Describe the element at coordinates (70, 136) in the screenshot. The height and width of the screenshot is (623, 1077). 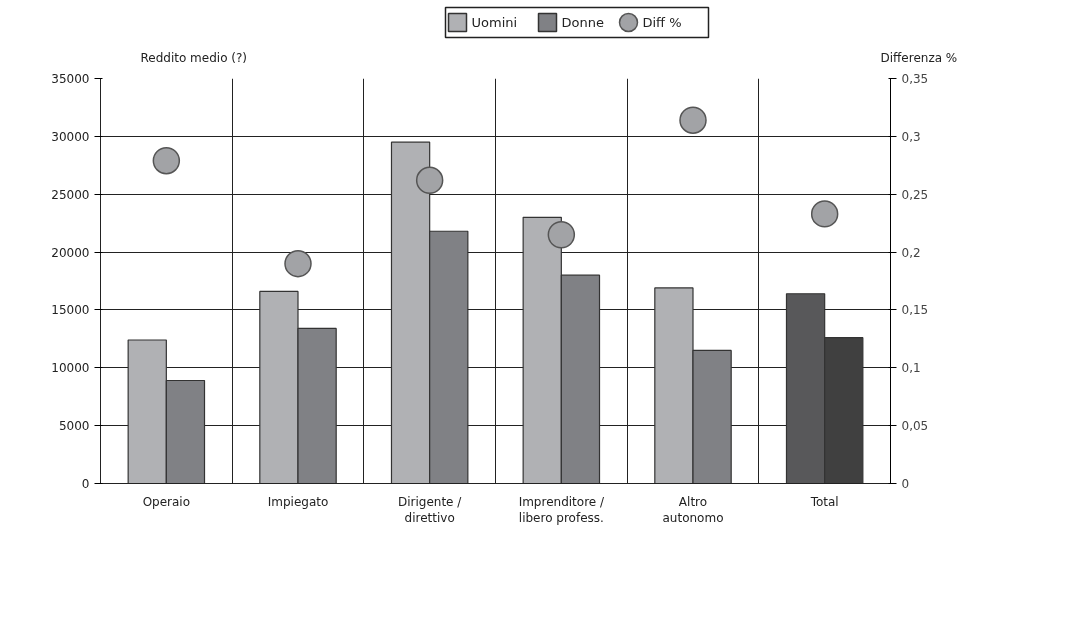
I see `y-tick-label: 30000` at that location.